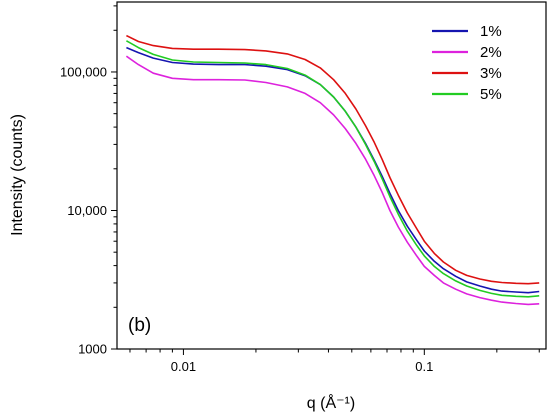  What do you see at coordinates (17, 175) in the screenshot?
I see `y-axis-title: Intensity (counts)` at bounding box center [17, 175].